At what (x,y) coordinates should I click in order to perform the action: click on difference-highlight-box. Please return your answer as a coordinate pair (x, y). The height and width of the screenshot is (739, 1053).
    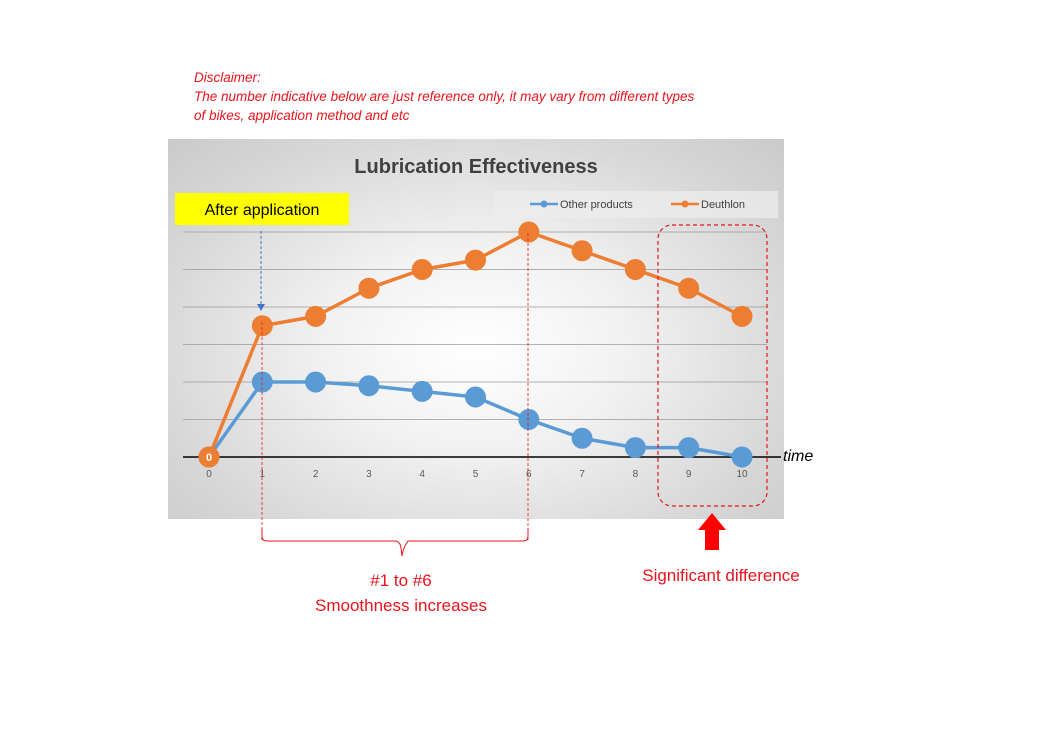
    Looking at the image, I should click on (712, 365).